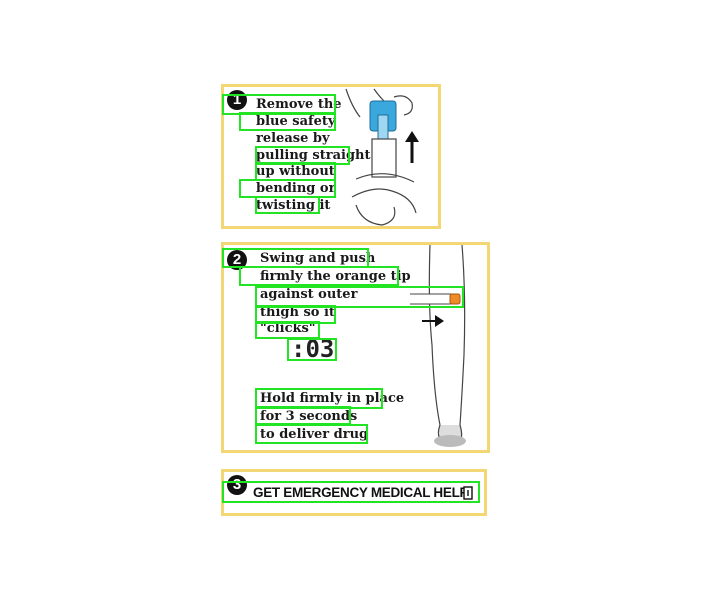 This screenshot has height=599, width=710. I want to click on step-2-line-2: firmly the orange tip, so click(335, 276).